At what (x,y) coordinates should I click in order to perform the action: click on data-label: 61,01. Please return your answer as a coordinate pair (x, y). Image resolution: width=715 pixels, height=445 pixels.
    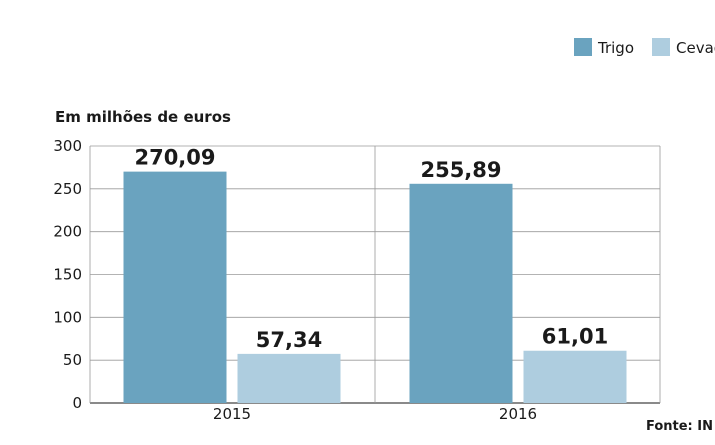
    Looking at the image, I should click on (575, 337).